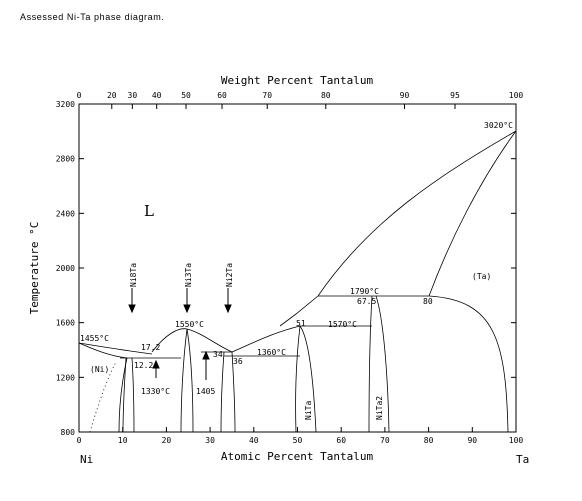  What do you see at coordinates (417, 213) in the screenshot?
I see `liquidus-ta-side` at bounding box center [417, 213].